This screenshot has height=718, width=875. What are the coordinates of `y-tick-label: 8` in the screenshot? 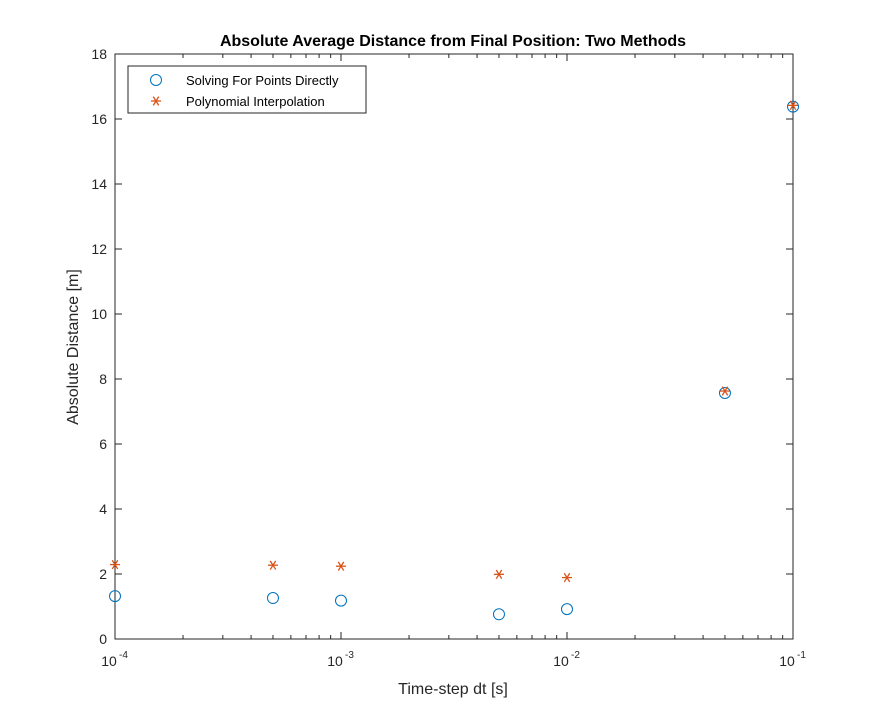 It's located at (103, 379).